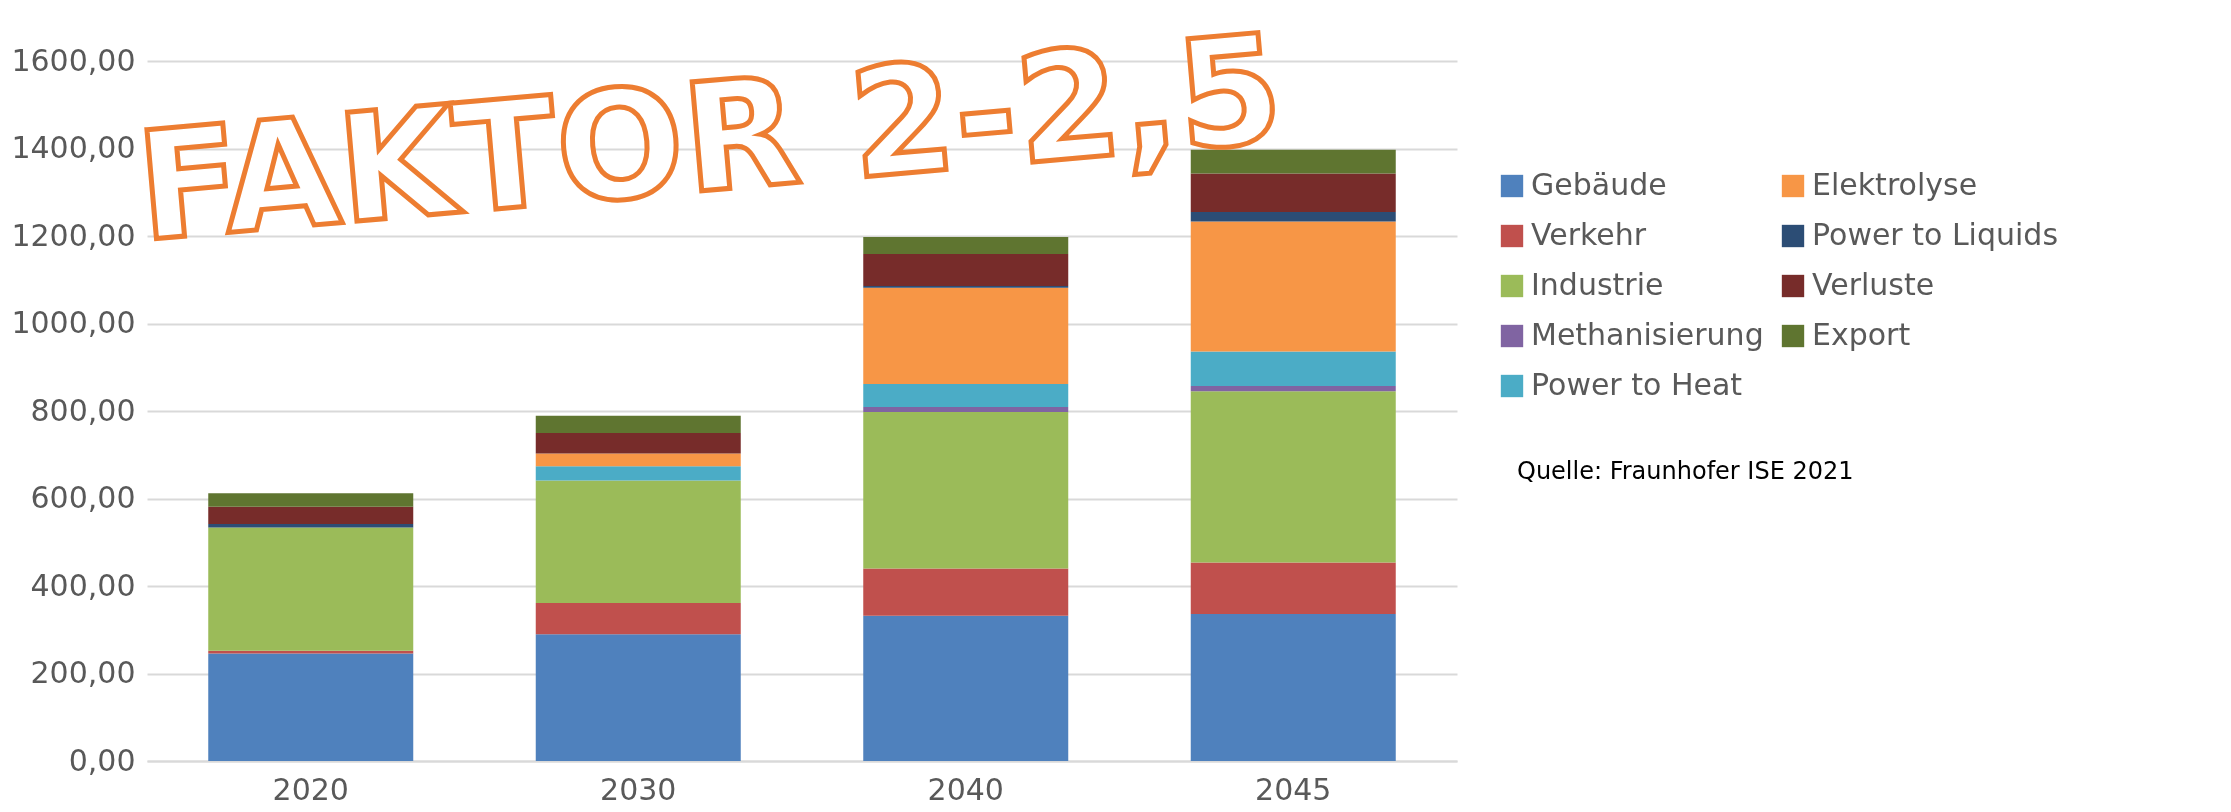  I want to click on legend-label: Elektrolyse, so click(1895, 184).